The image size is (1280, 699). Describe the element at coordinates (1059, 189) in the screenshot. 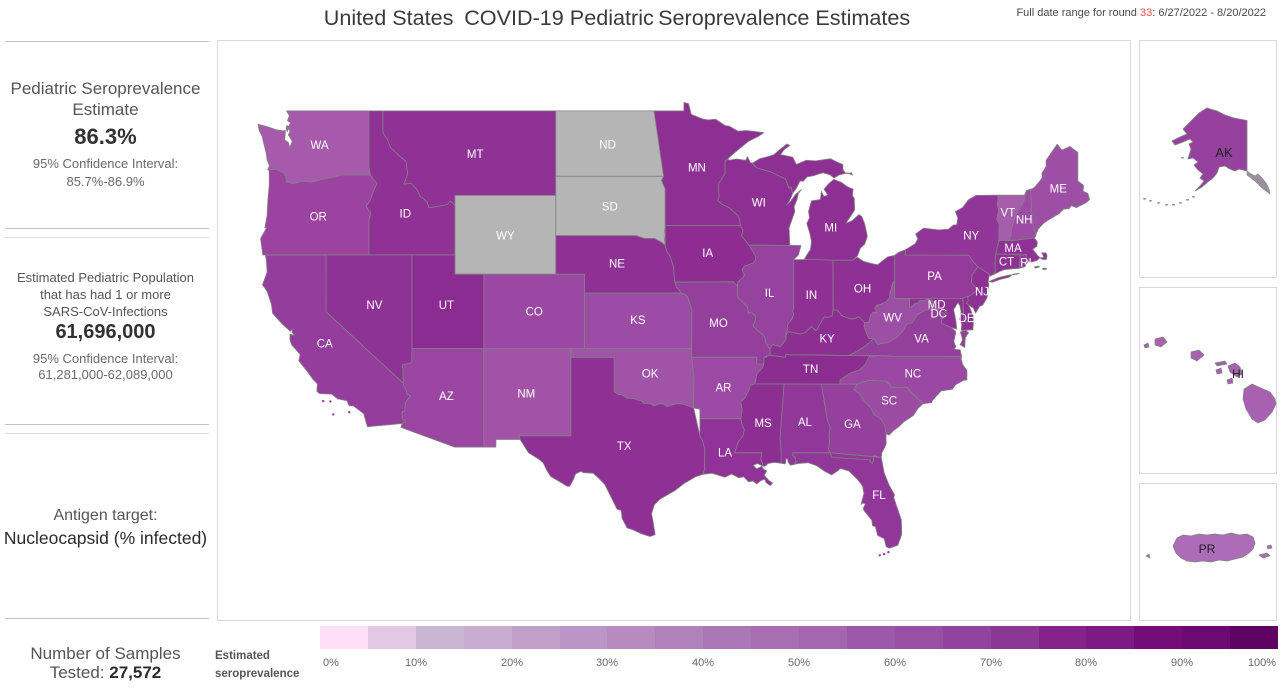

I see `svg-text: ME` at that location.